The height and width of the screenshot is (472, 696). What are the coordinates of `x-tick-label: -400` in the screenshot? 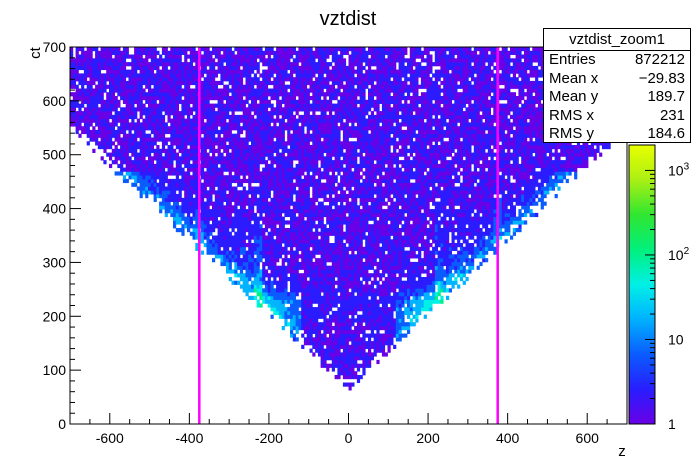 It's located at (189, 438).